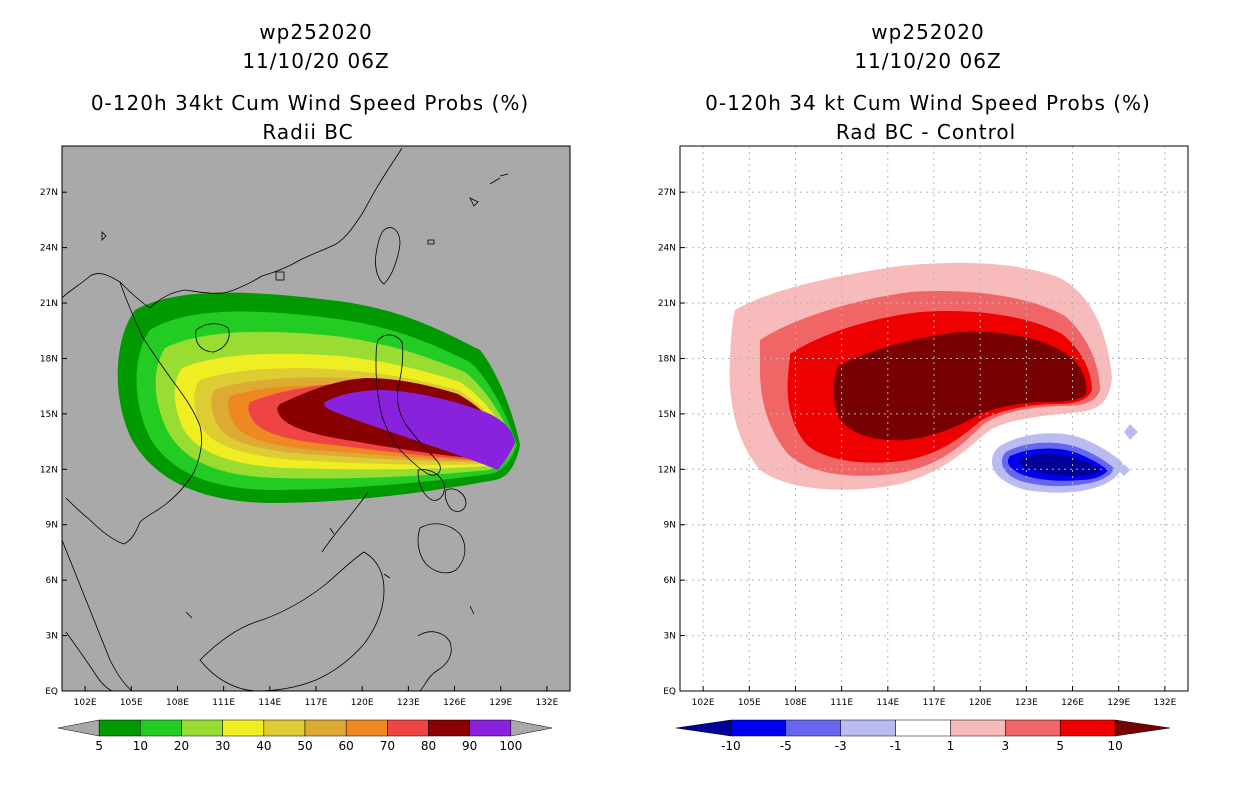 This screenshot has width=1236, height=804. I want to click on left-ytick-label: 12N, so click(49, 470).